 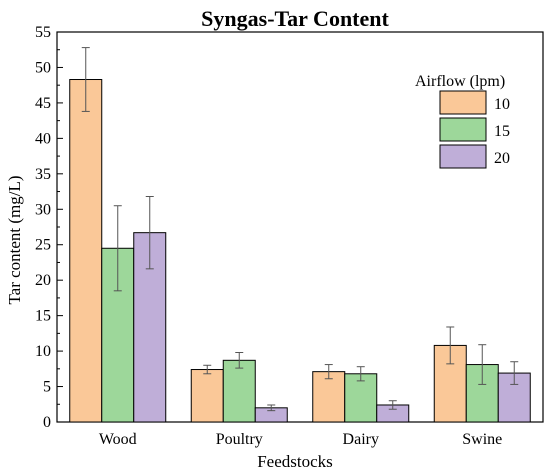 What do you see at coordinates (118, 439) in the screenshot?
I see `x-tick-label: Wood` at bounding box center [118, 439].